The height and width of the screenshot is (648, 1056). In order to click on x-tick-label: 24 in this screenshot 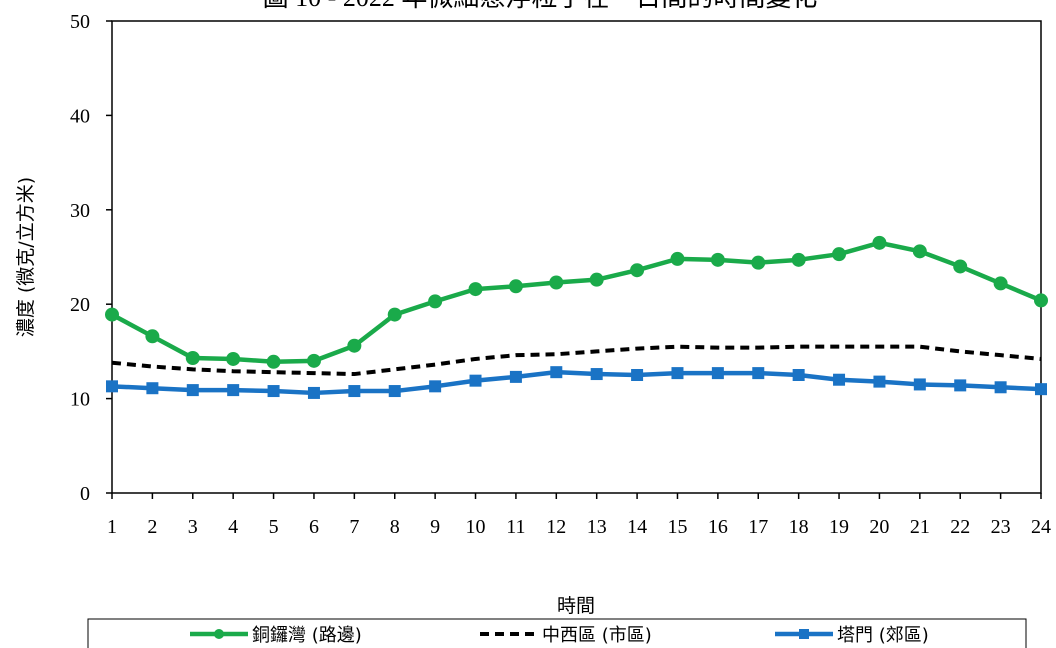, I will do `click(1041, 527)`.